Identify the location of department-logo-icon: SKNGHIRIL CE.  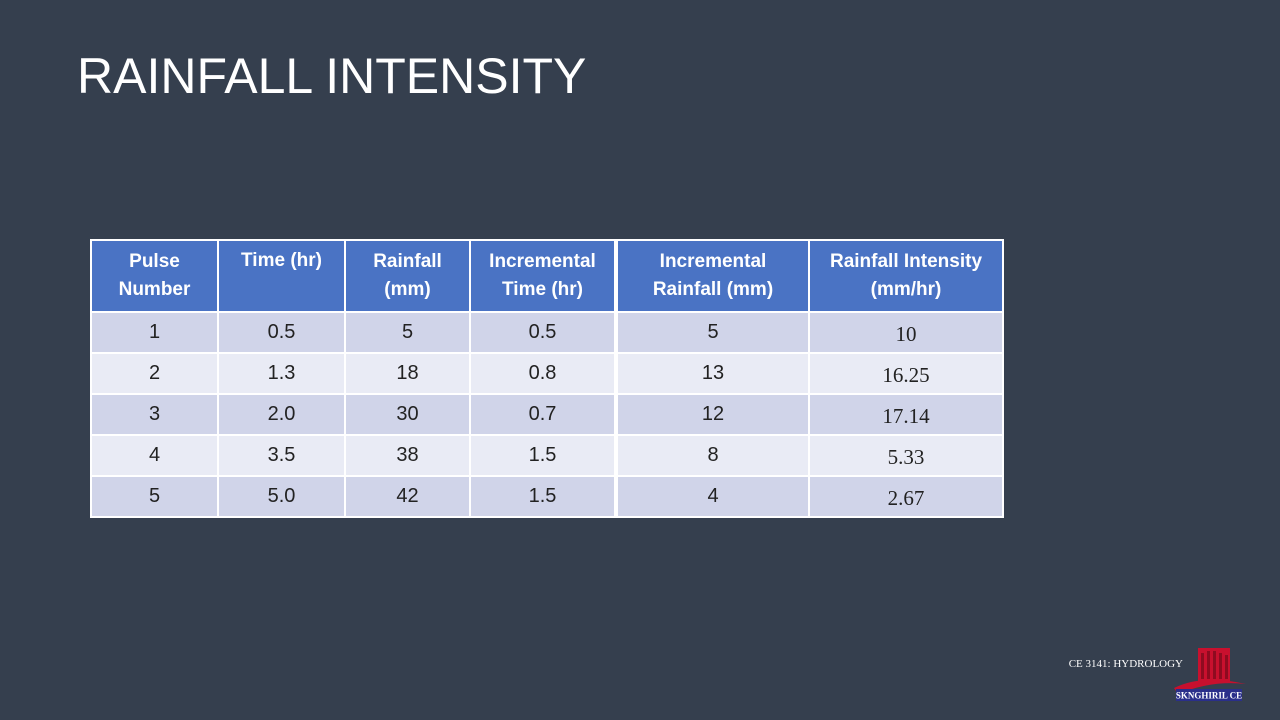
(1210, 674).